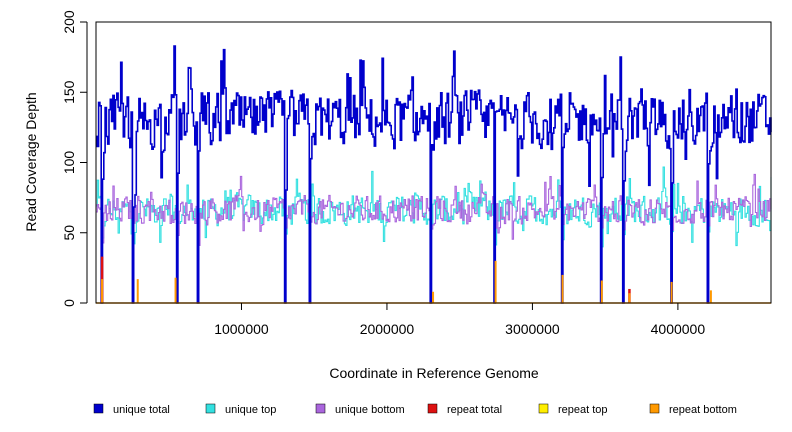 Image resolution: width=792 pixels, height=432 pixels. What do you see at coordinates (69, 233) in the screenshot?
I see `y-tick-label: 50` at bounding box center [69, 233].